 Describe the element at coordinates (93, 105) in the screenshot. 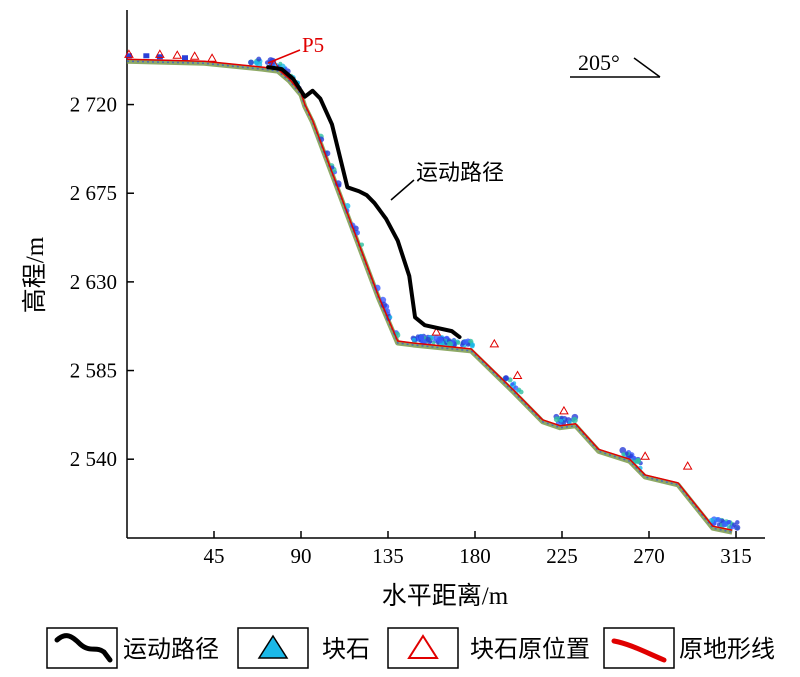

I see `y-tick-label: 2 720` at that location.